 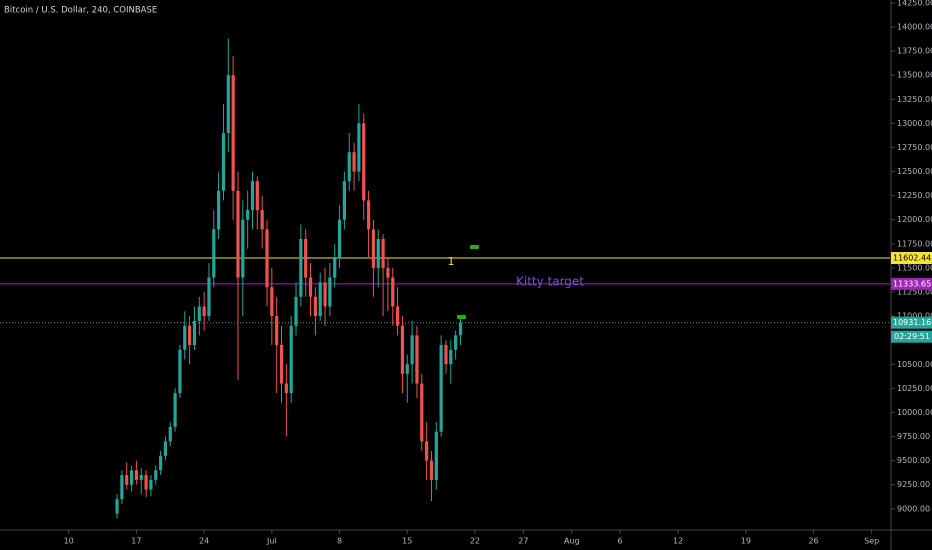 What do you see at coordinates (550, 282) in the screenshot?
I see `annotation: Kitty target` at bounding box center [550, 282].